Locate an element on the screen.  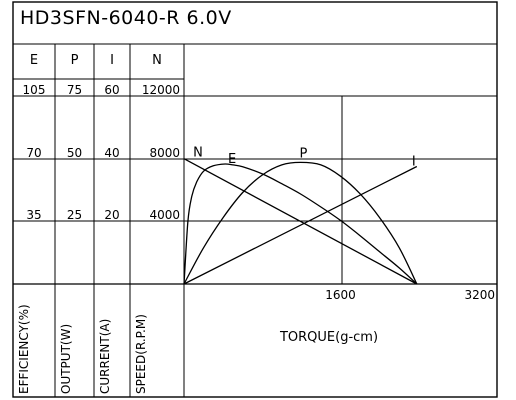
axis-label-vertical: EFFICIENCY(%) is located at coordinates (24, 349).